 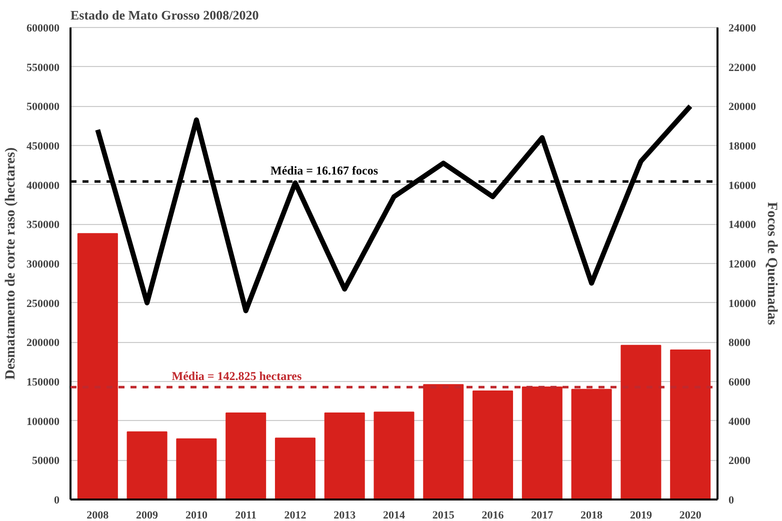 I want to click on y2-axis-title: Focos de Queimadas, so click(x=771, y=264).